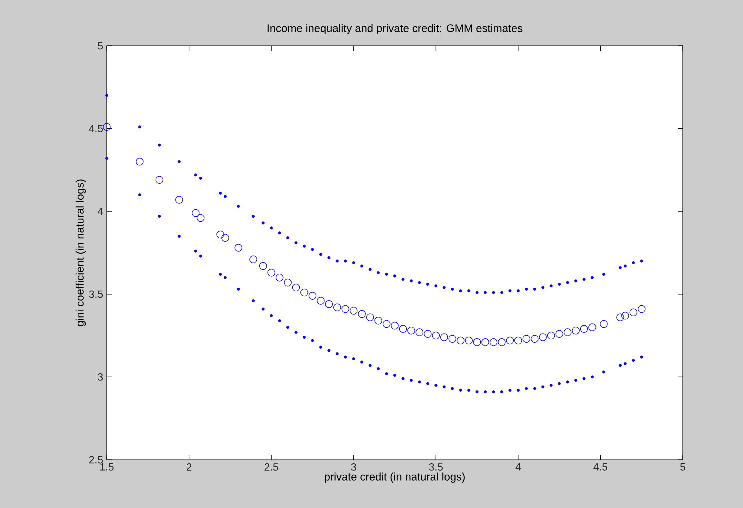 The width and height of the screenshot is (743, 508). I want to click on x-tick-label: 4, so click(519, 467).